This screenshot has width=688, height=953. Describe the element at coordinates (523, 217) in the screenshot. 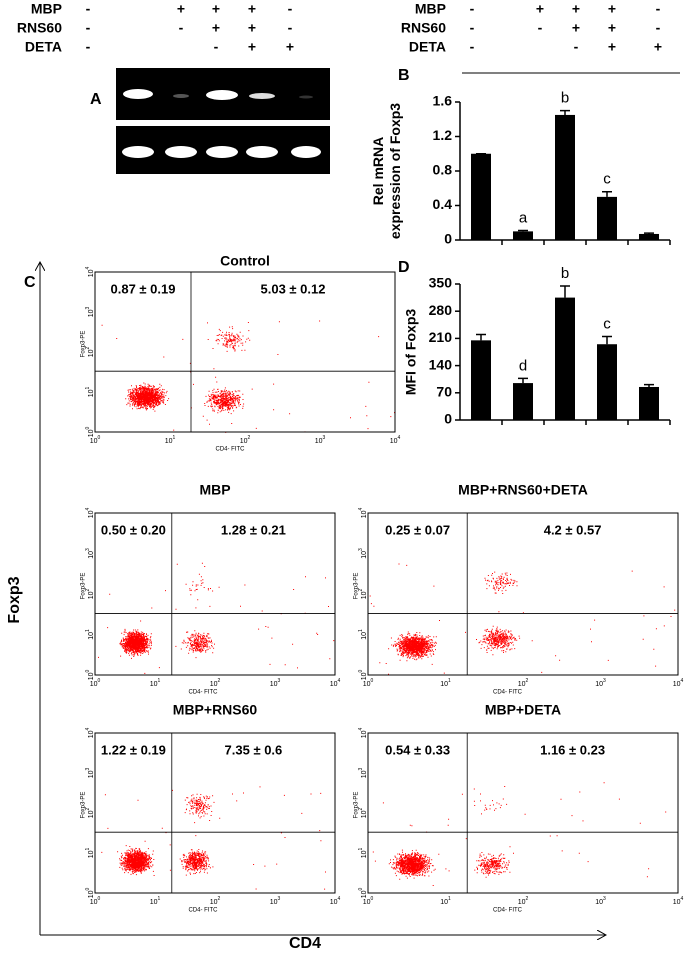

I see `annotation: a` at that location.